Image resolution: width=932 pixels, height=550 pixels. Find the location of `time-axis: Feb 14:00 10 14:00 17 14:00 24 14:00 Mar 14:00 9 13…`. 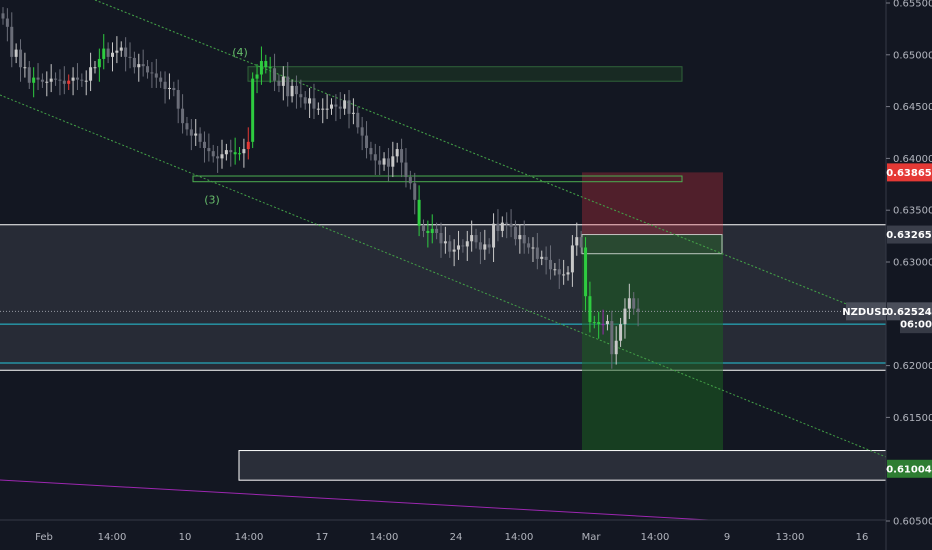

time-axis: Feb 14:00 10 14:00 17 14:00 24 14:00 Mar 14:00 9 13… is located at coordinates (443, 531).